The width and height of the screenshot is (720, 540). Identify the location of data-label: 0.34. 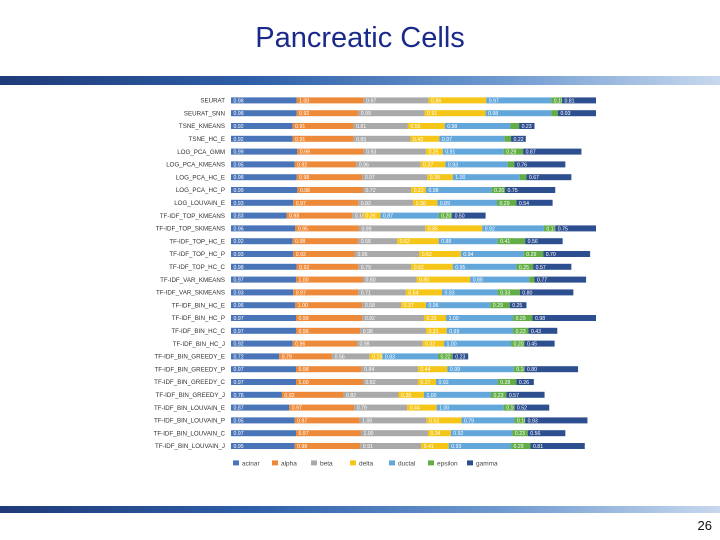
(435, 434).